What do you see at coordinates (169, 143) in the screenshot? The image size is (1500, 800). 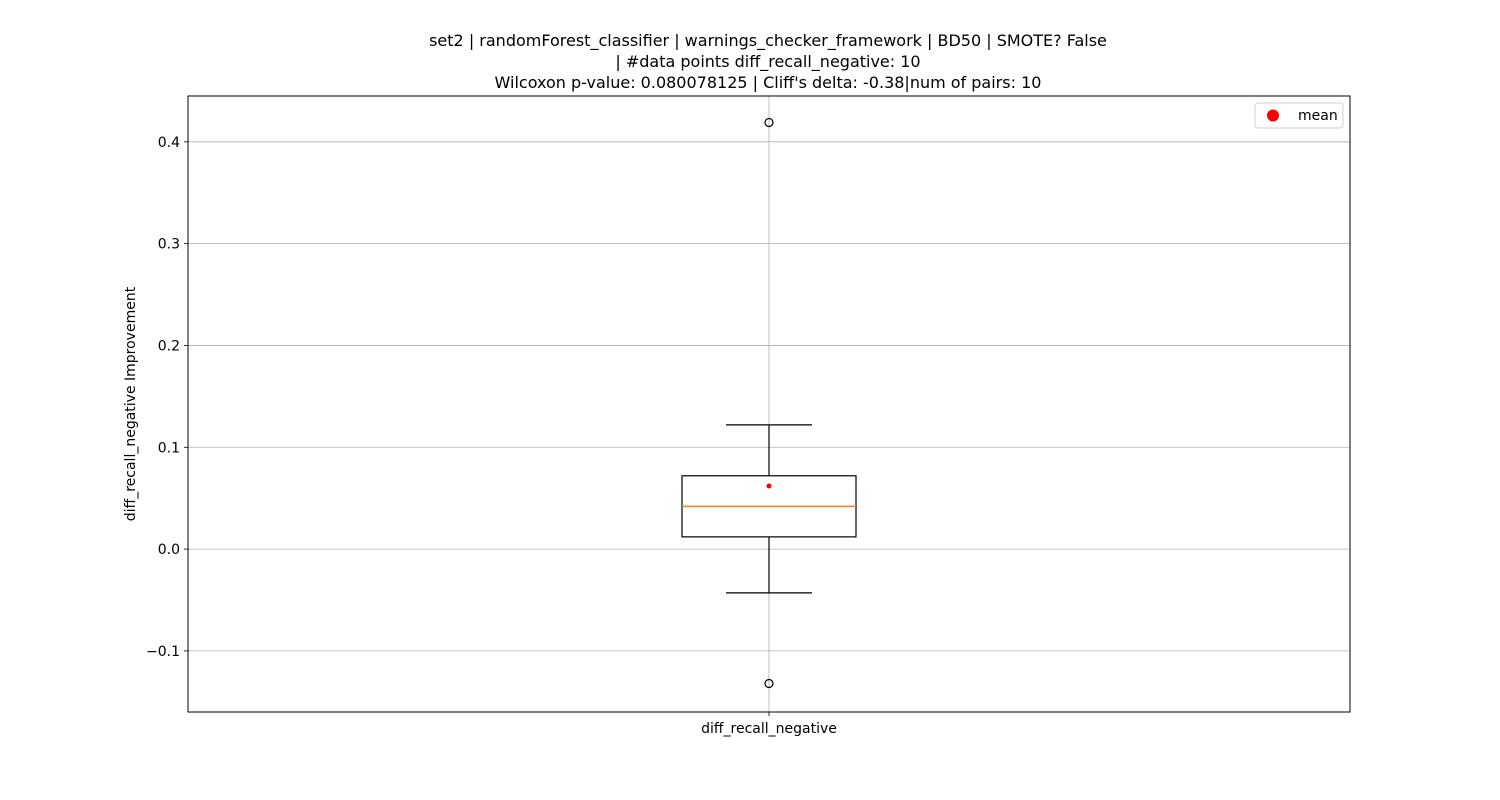 I see `y-tick-label: 0.4` at bounding box center [169, 143].